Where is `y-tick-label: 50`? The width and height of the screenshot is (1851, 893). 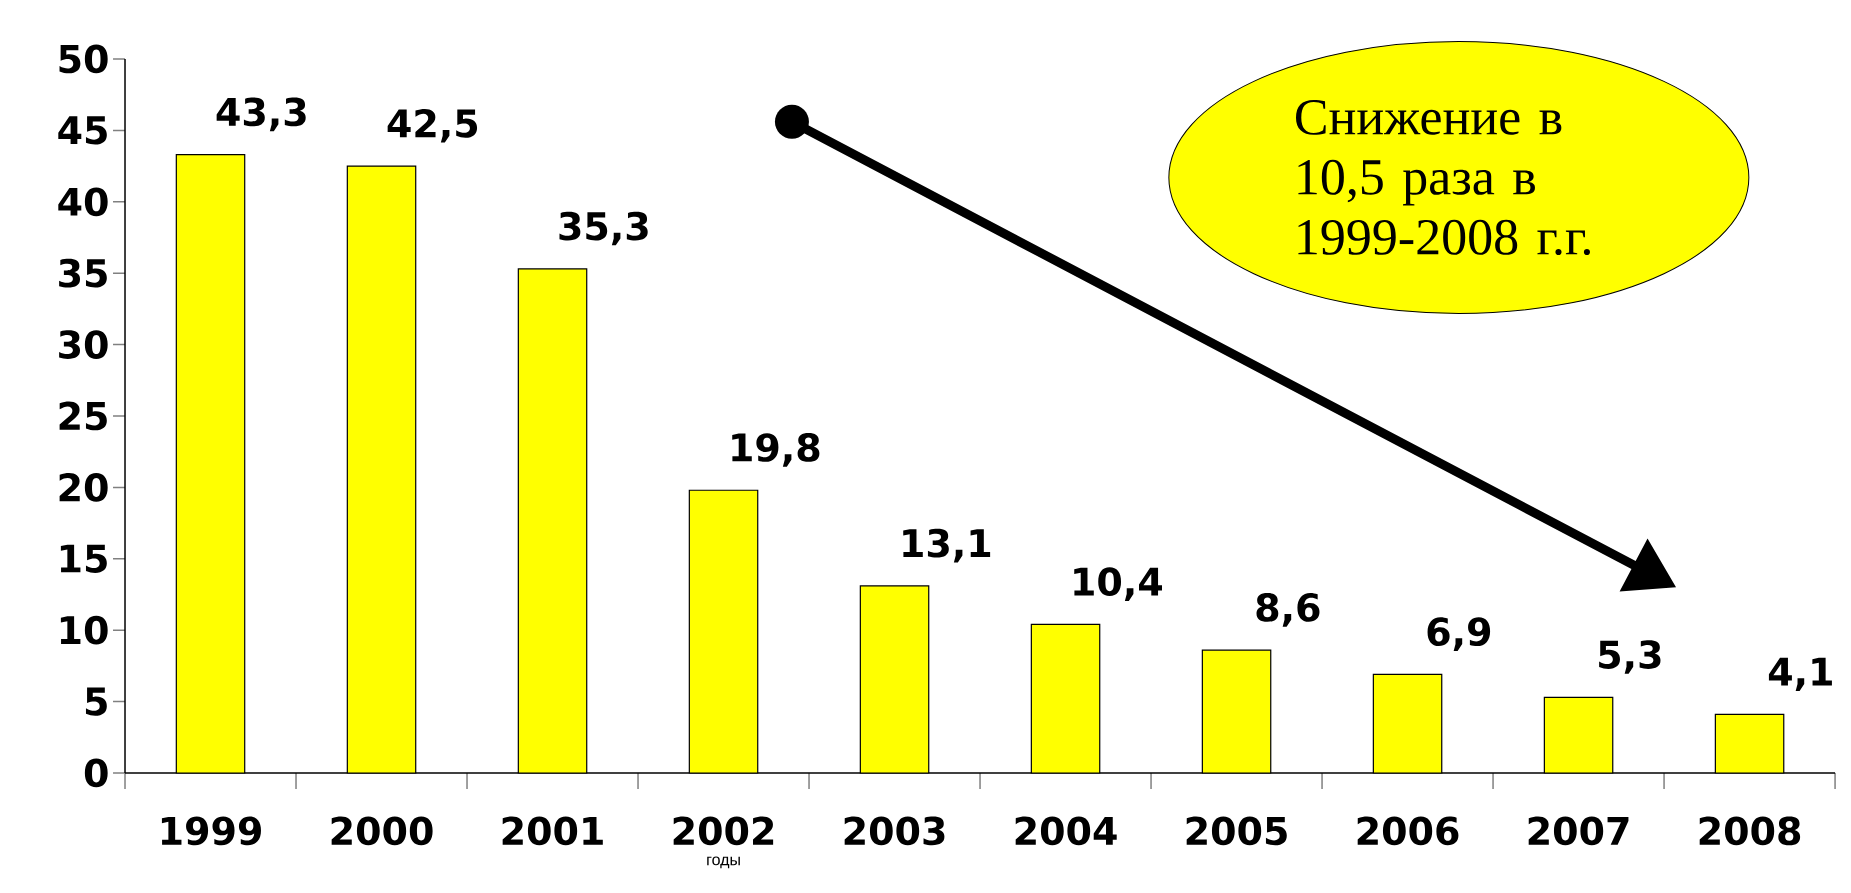
y-tick-label: 50 is located at coordinates (83, 59).